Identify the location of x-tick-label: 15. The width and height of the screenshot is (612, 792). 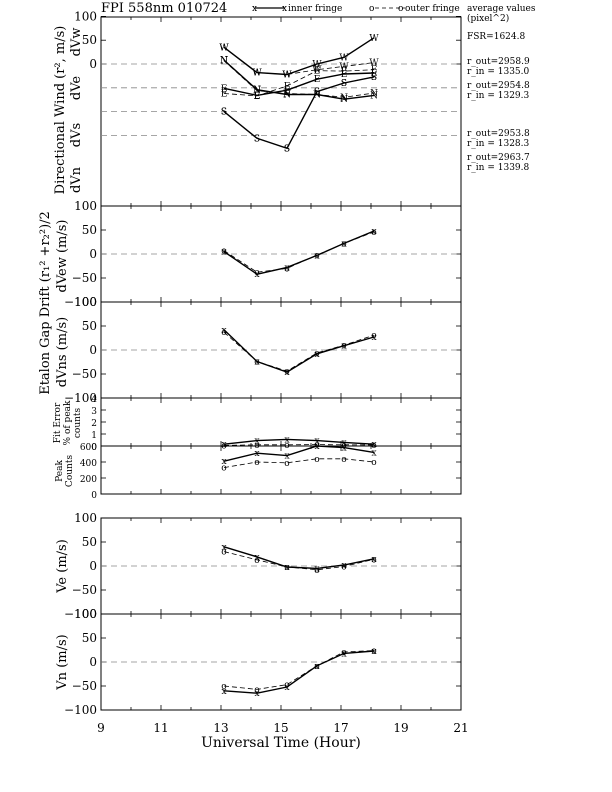
(280, 728).